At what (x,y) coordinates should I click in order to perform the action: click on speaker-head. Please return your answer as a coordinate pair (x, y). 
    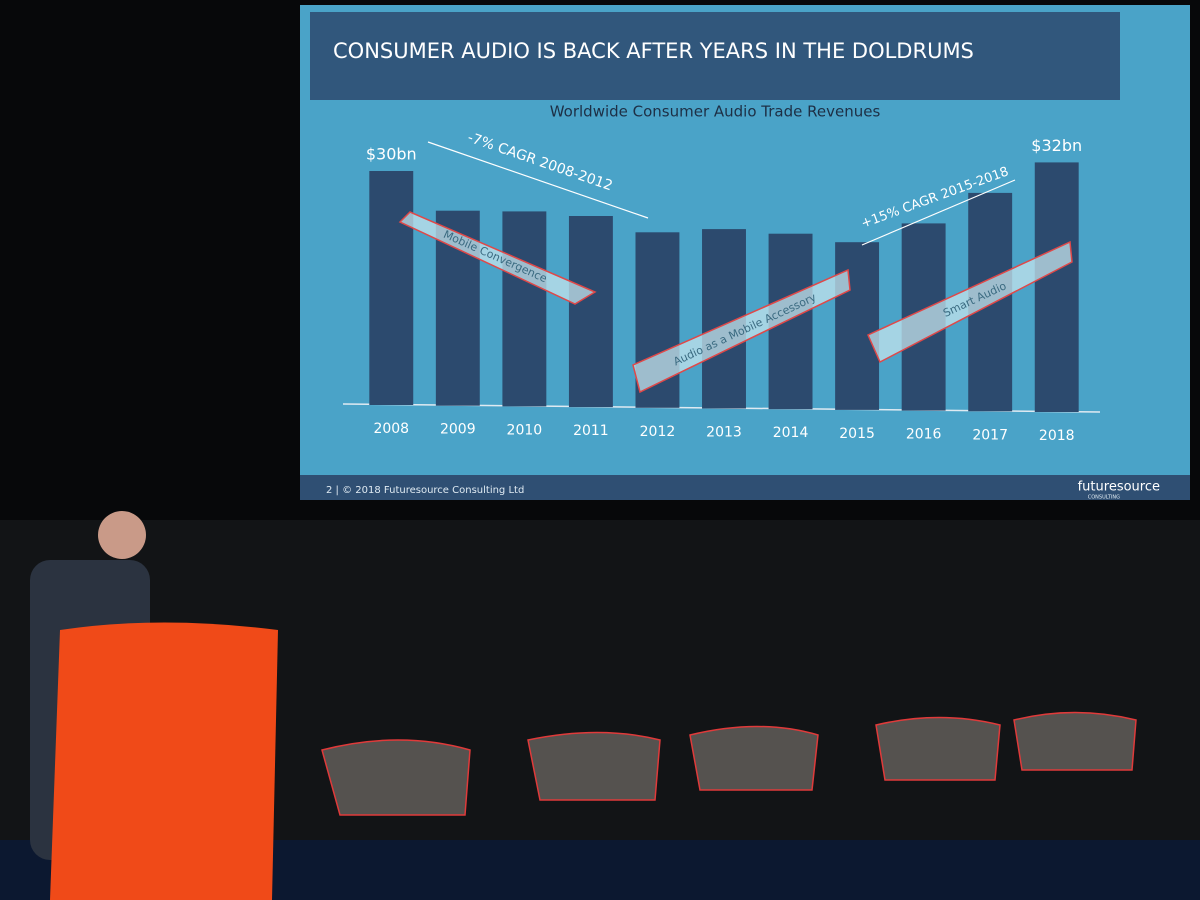
    Looking at the image, I should click on (122, 535).